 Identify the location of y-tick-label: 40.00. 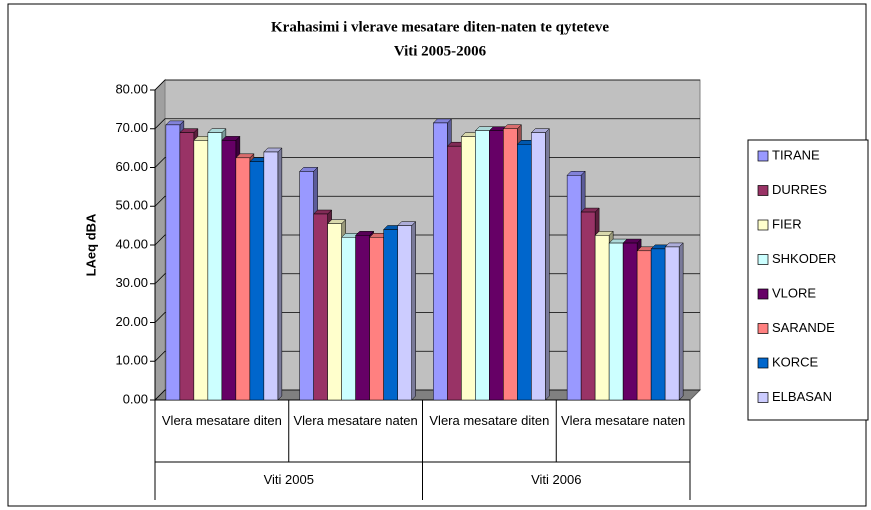
(131, 243).